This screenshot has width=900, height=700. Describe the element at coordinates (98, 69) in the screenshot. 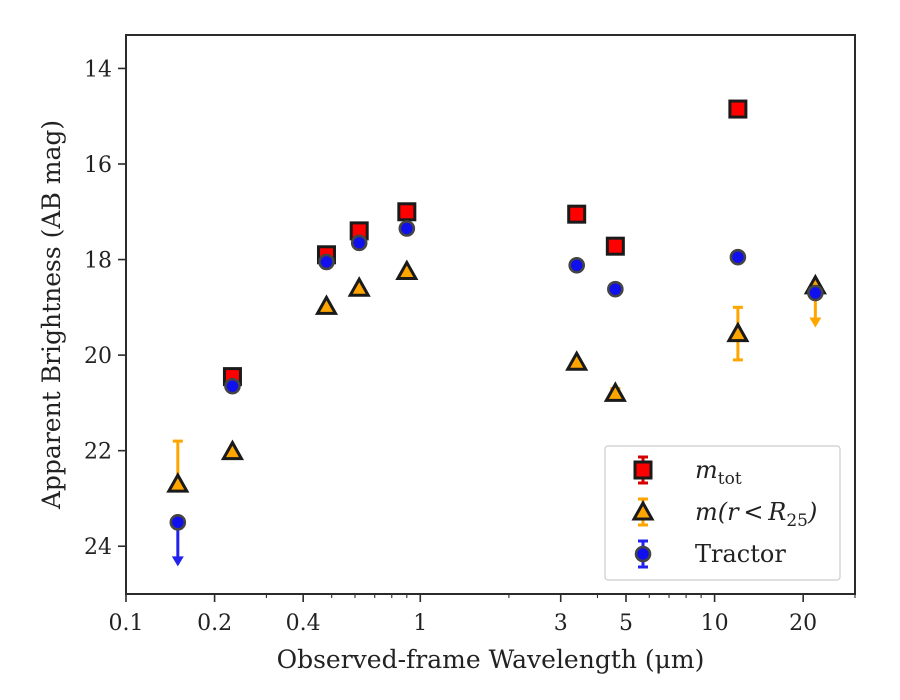

I see `y-tick-label: 14` at that location.